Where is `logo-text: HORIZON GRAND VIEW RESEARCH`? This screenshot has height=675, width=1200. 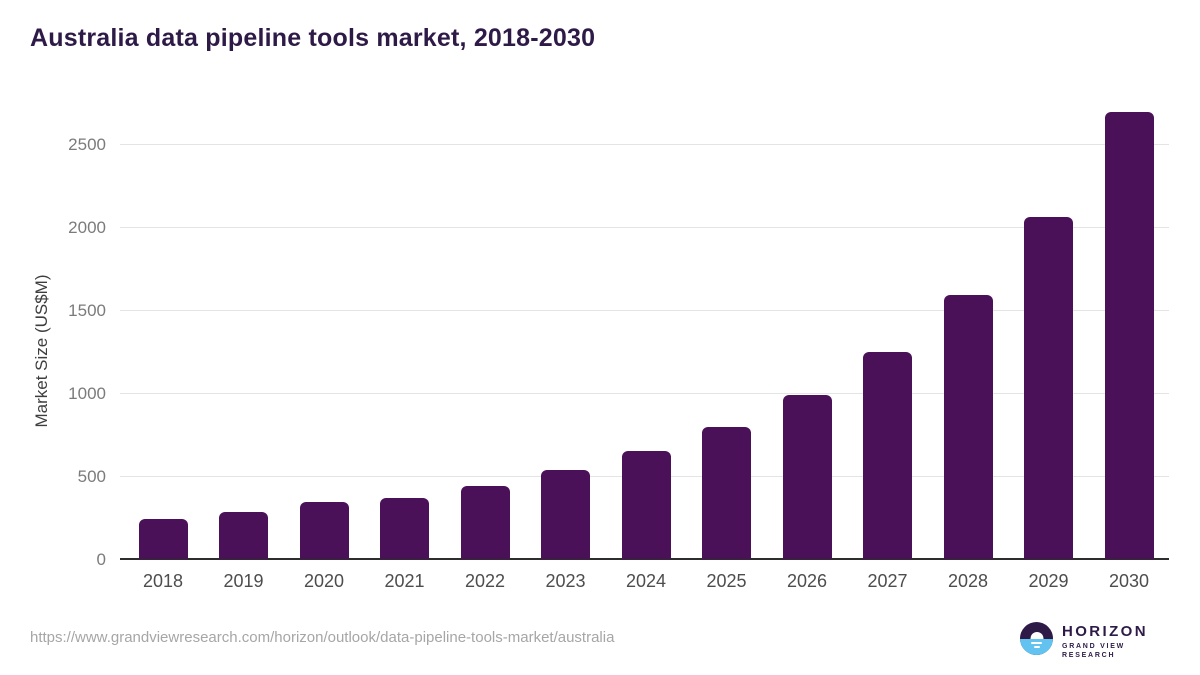
logo-text: HORIZON GRAND VIEW RESEARCH is located at coordinates (1116, 641).